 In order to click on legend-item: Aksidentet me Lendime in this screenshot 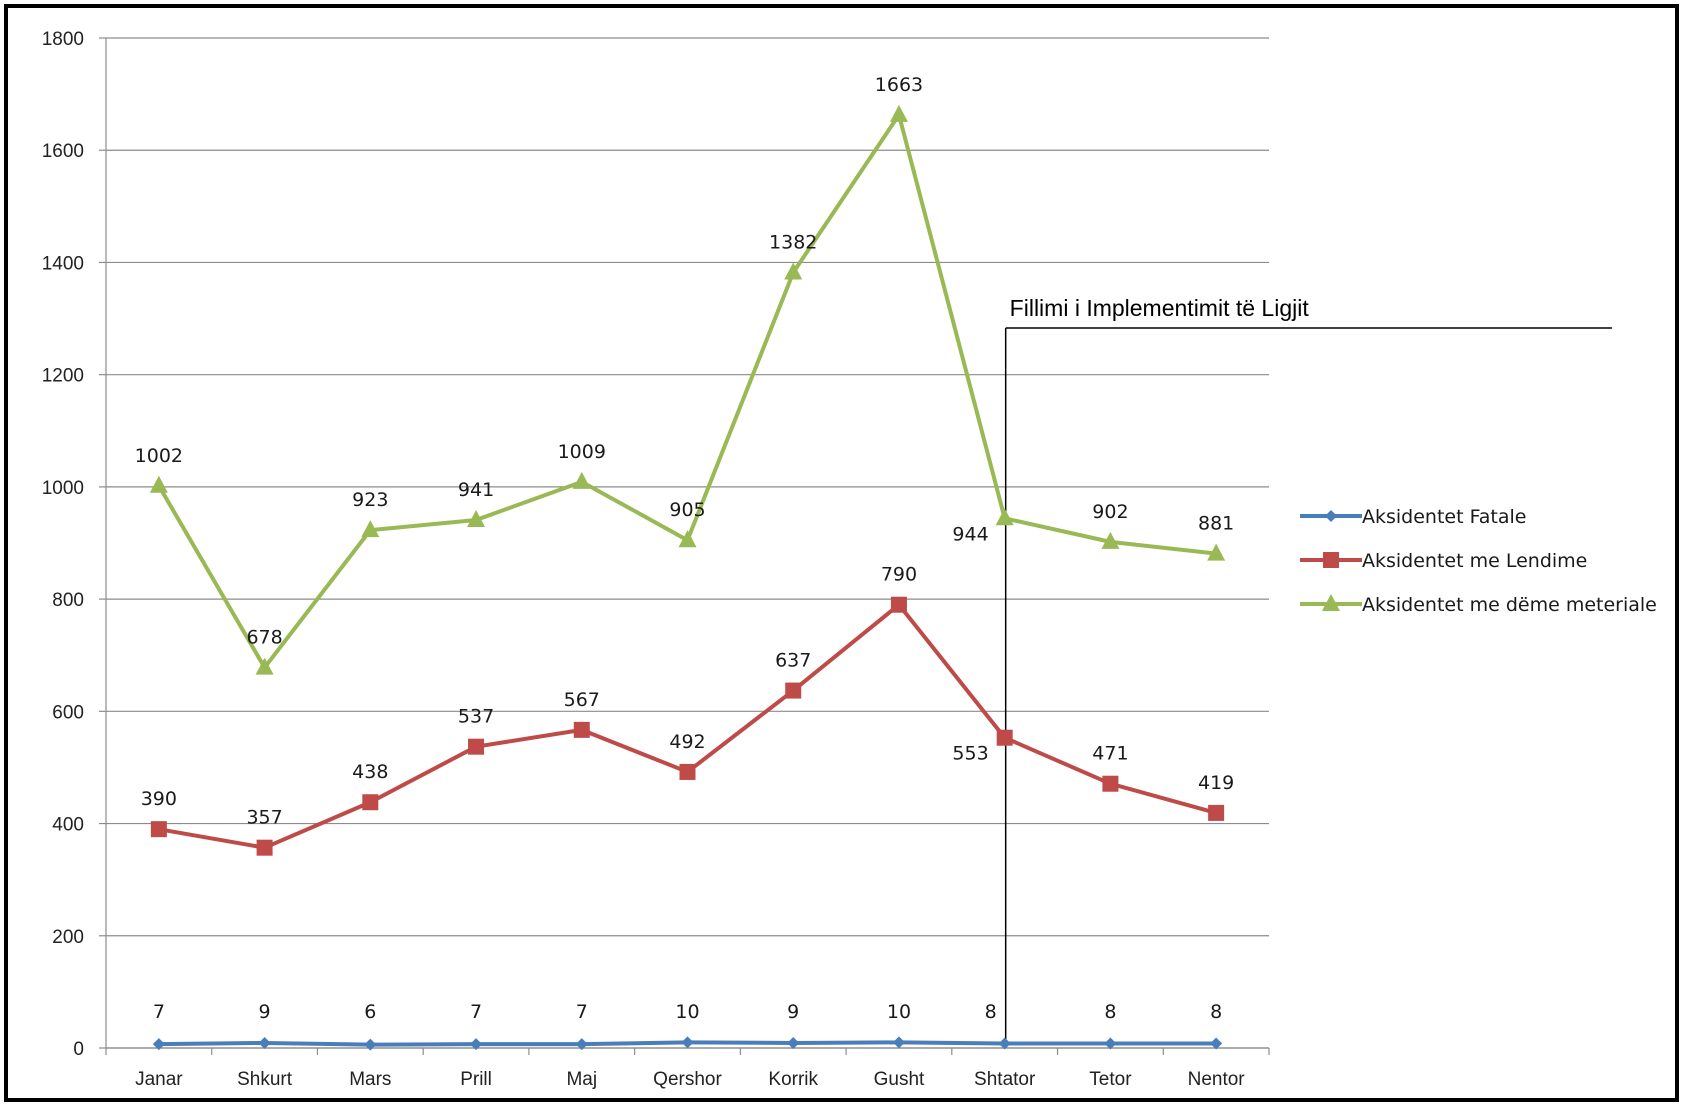, I will do `click(1443, 561)`.